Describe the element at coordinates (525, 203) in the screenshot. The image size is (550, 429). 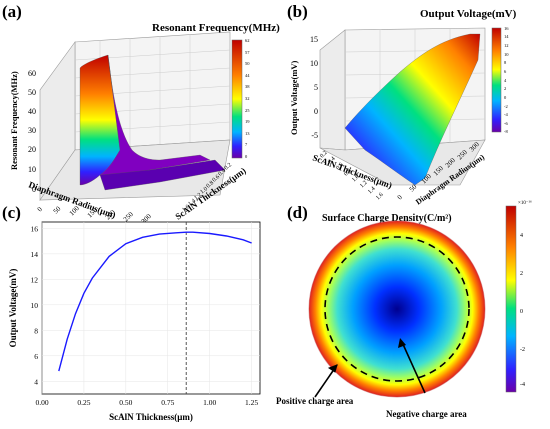
I see `panel-d-colorbar-exponent: ×10⁻¹⁶` at that location.